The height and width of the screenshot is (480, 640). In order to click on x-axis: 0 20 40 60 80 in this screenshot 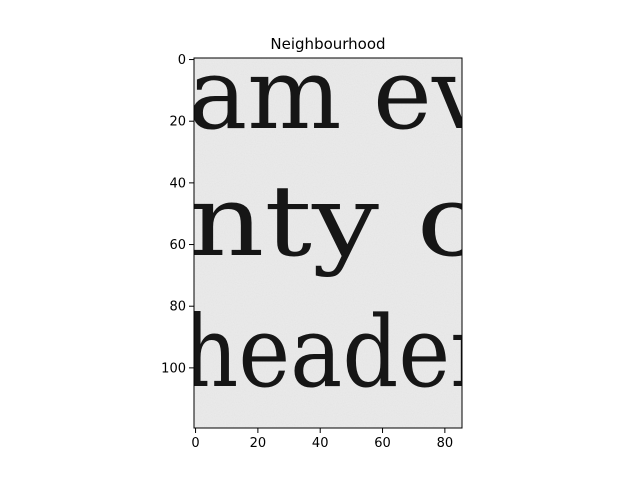, I will do `click(322, 439)`.